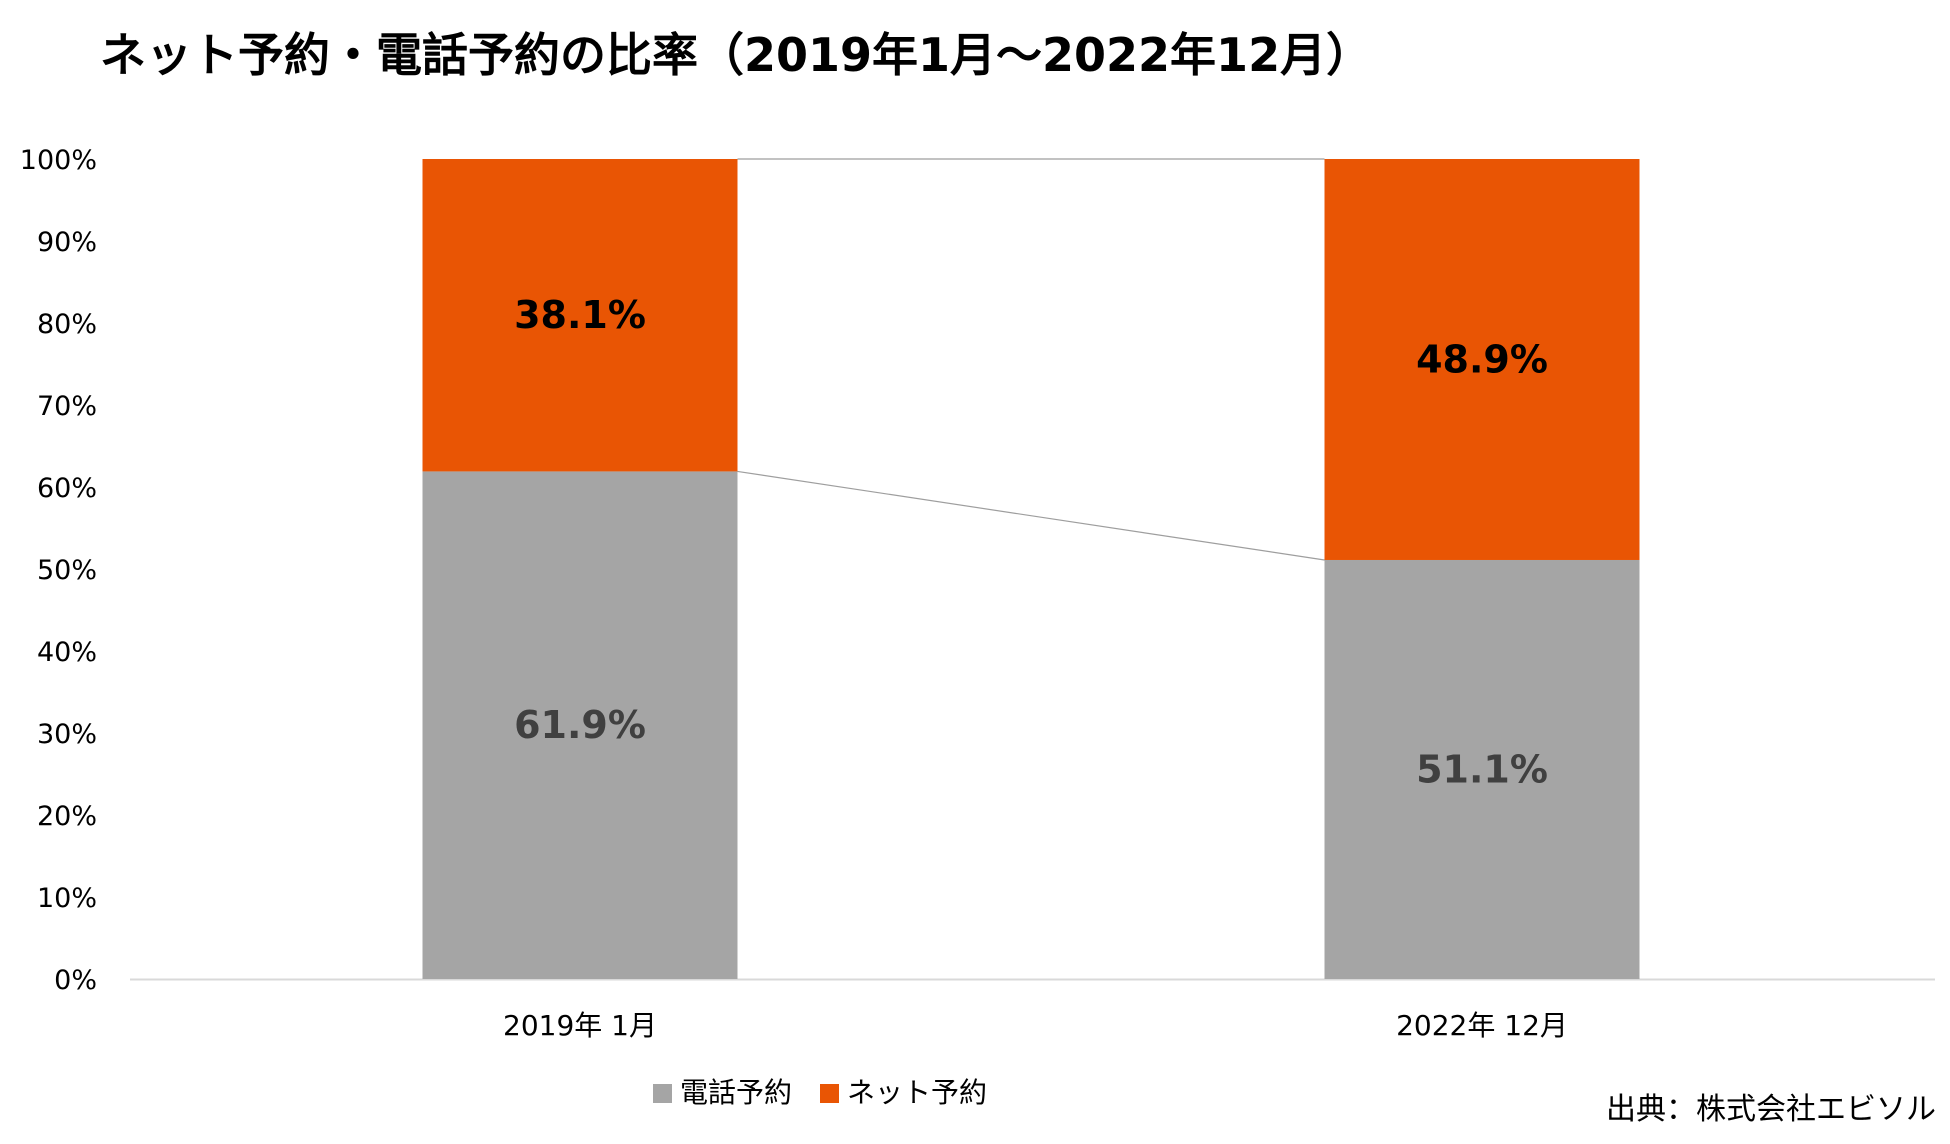 This screenshot has width=1950, height=1144. I want to click on y-tick-label: 70%, so click(67, 406).